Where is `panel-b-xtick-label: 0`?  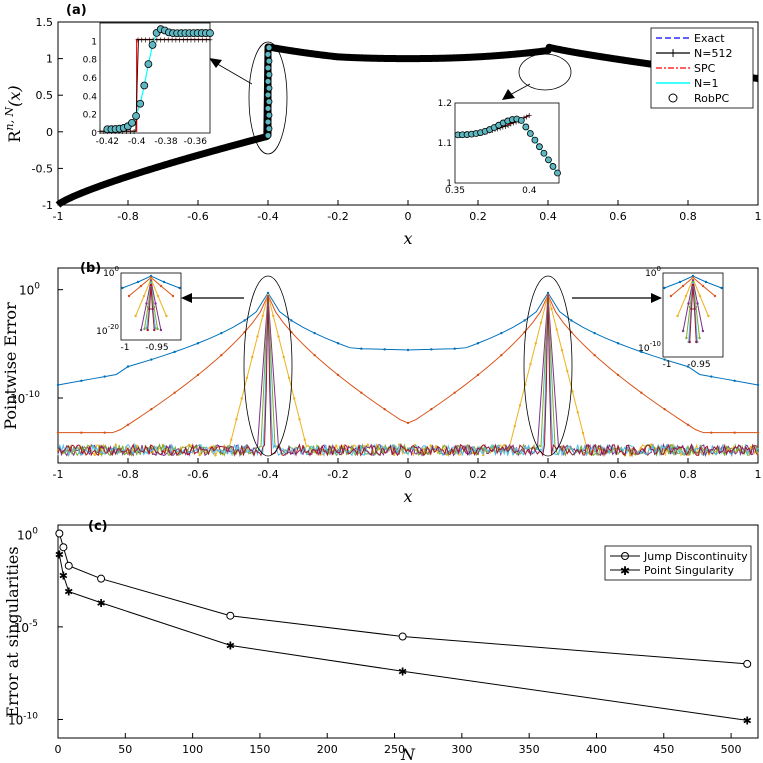 panel-b-xtick-label: 0 is located at coordinates (408, 474).